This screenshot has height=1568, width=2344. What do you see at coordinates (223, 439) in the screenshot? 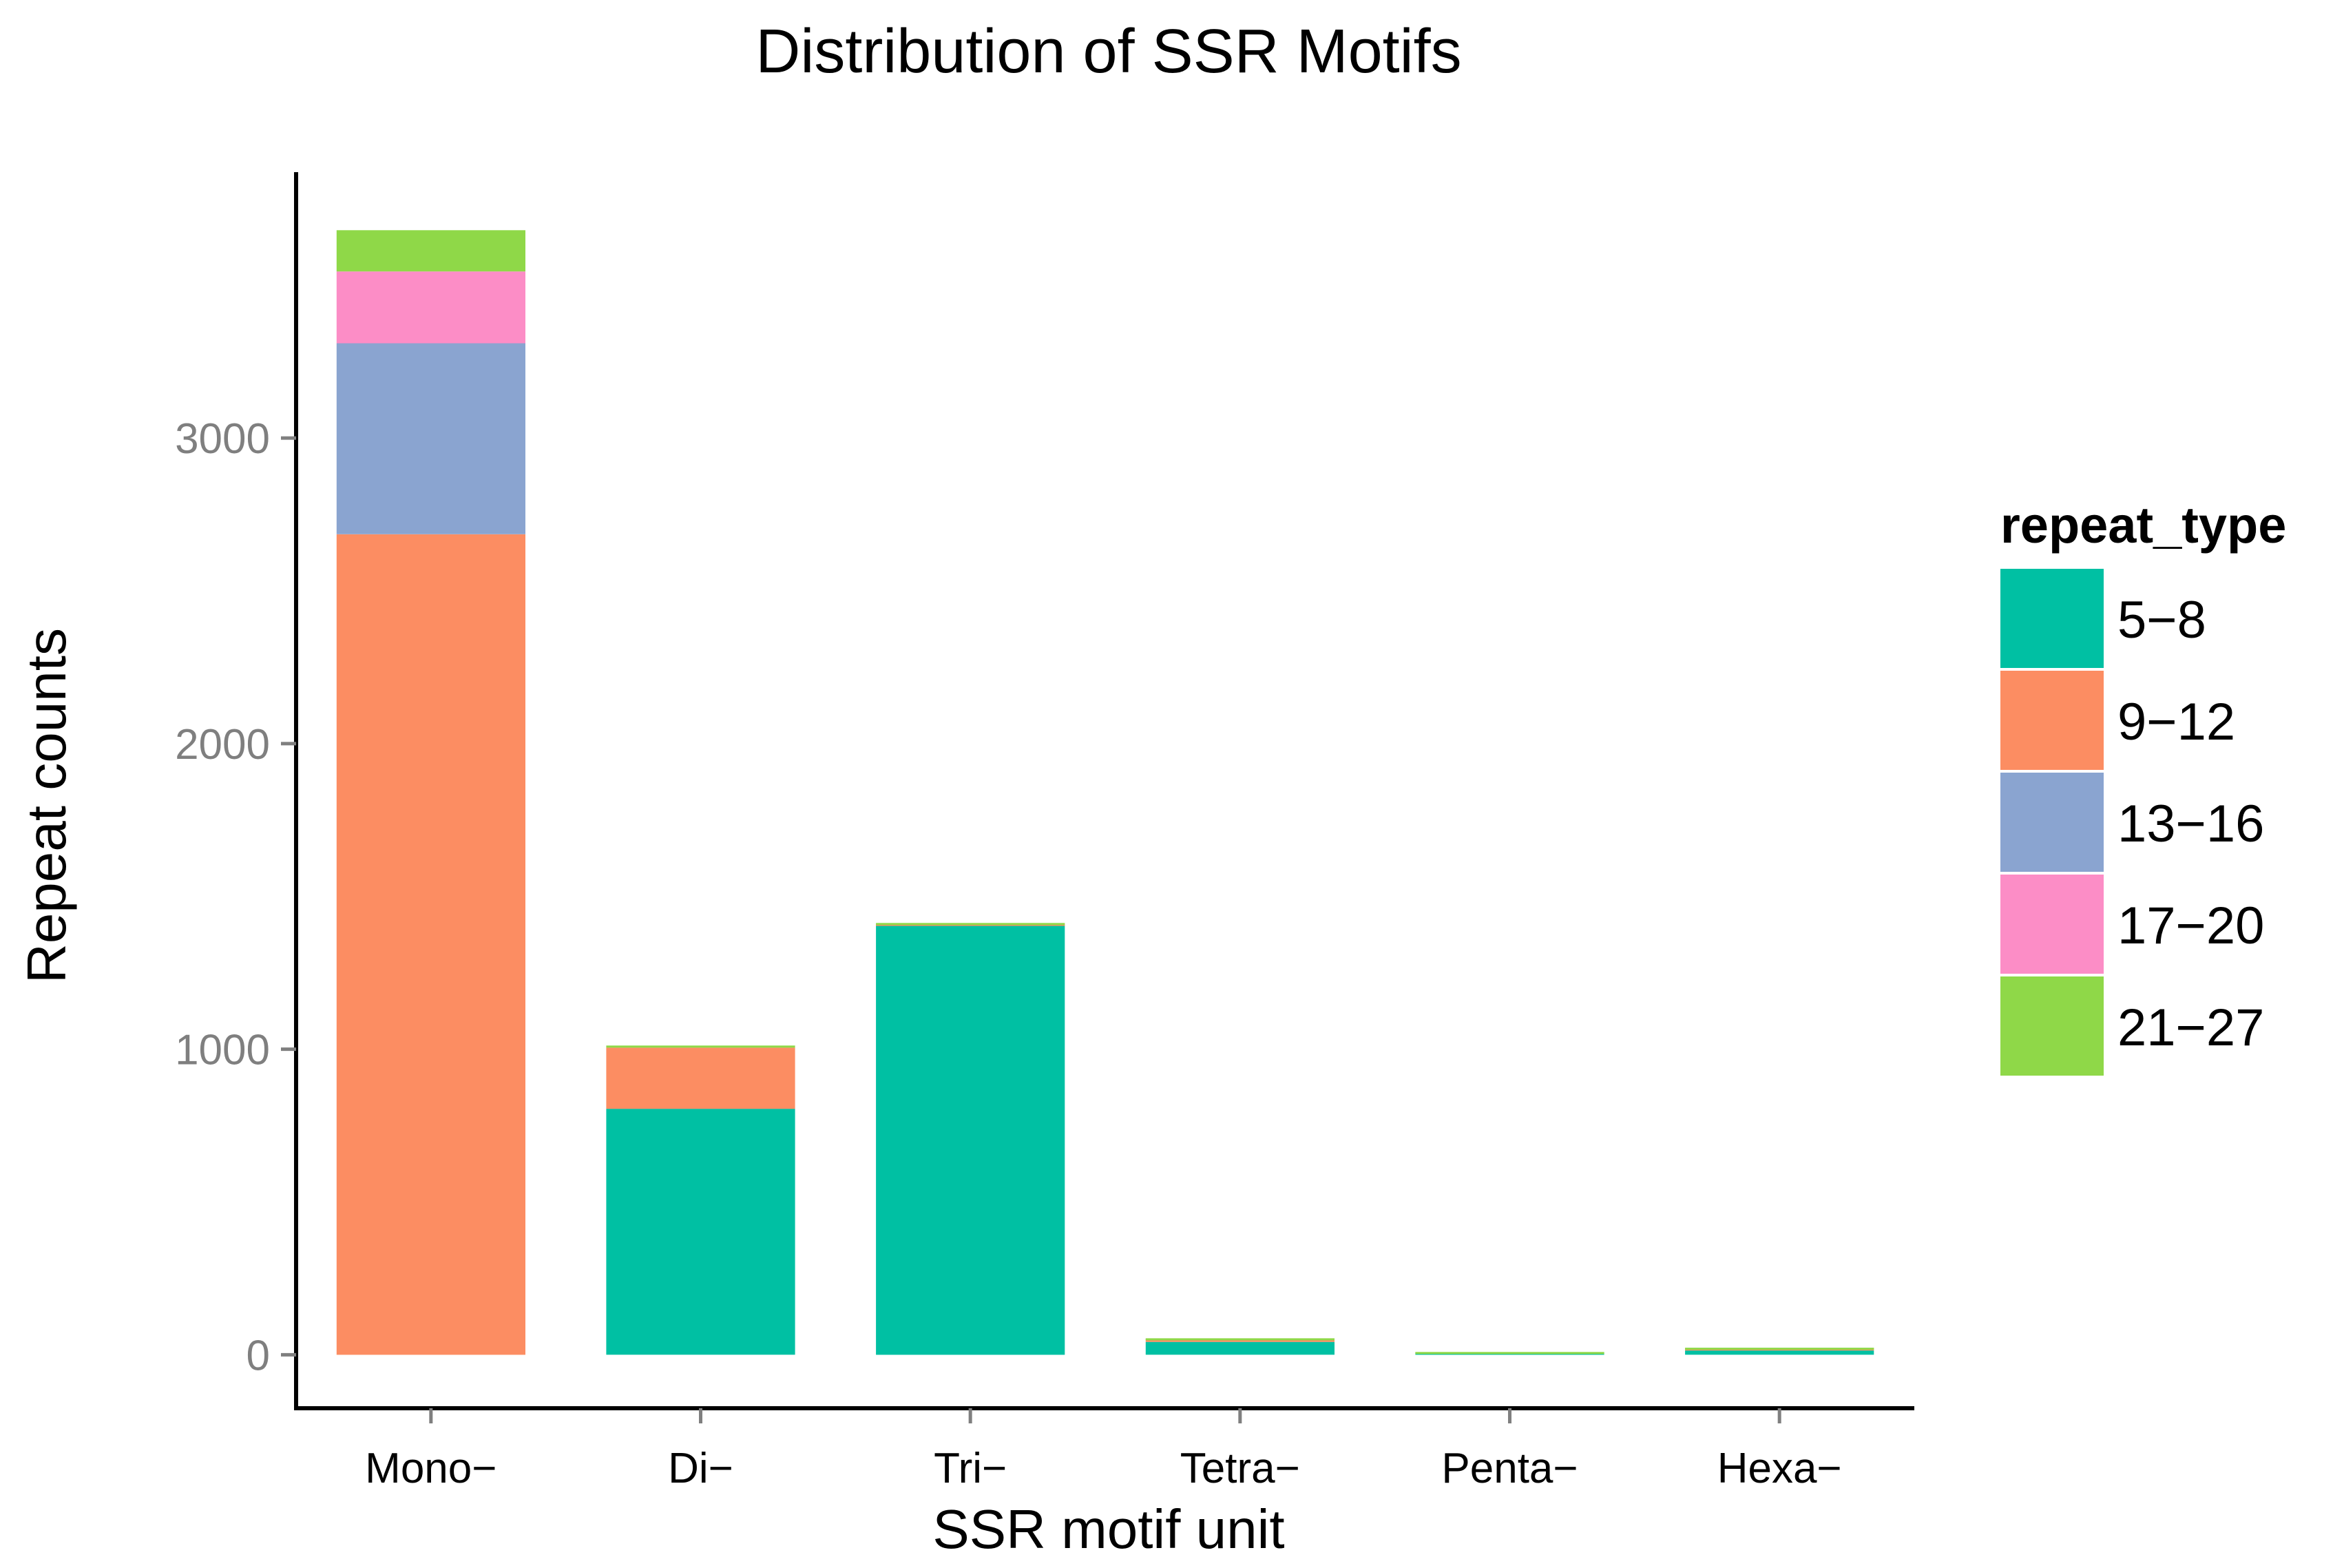
I see `y-tick-label: 3000` at bounding box center [223, 439].